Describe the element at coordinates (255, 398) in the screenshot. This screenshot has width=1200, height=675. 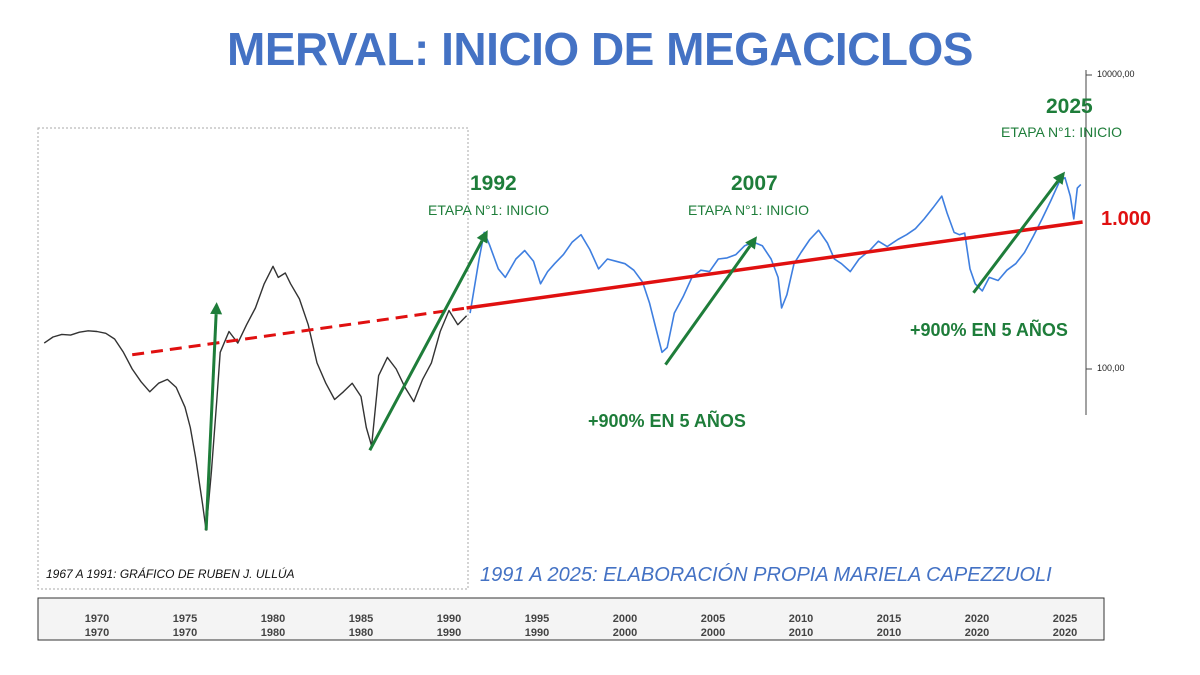
I see `historical-series-line` at that location.